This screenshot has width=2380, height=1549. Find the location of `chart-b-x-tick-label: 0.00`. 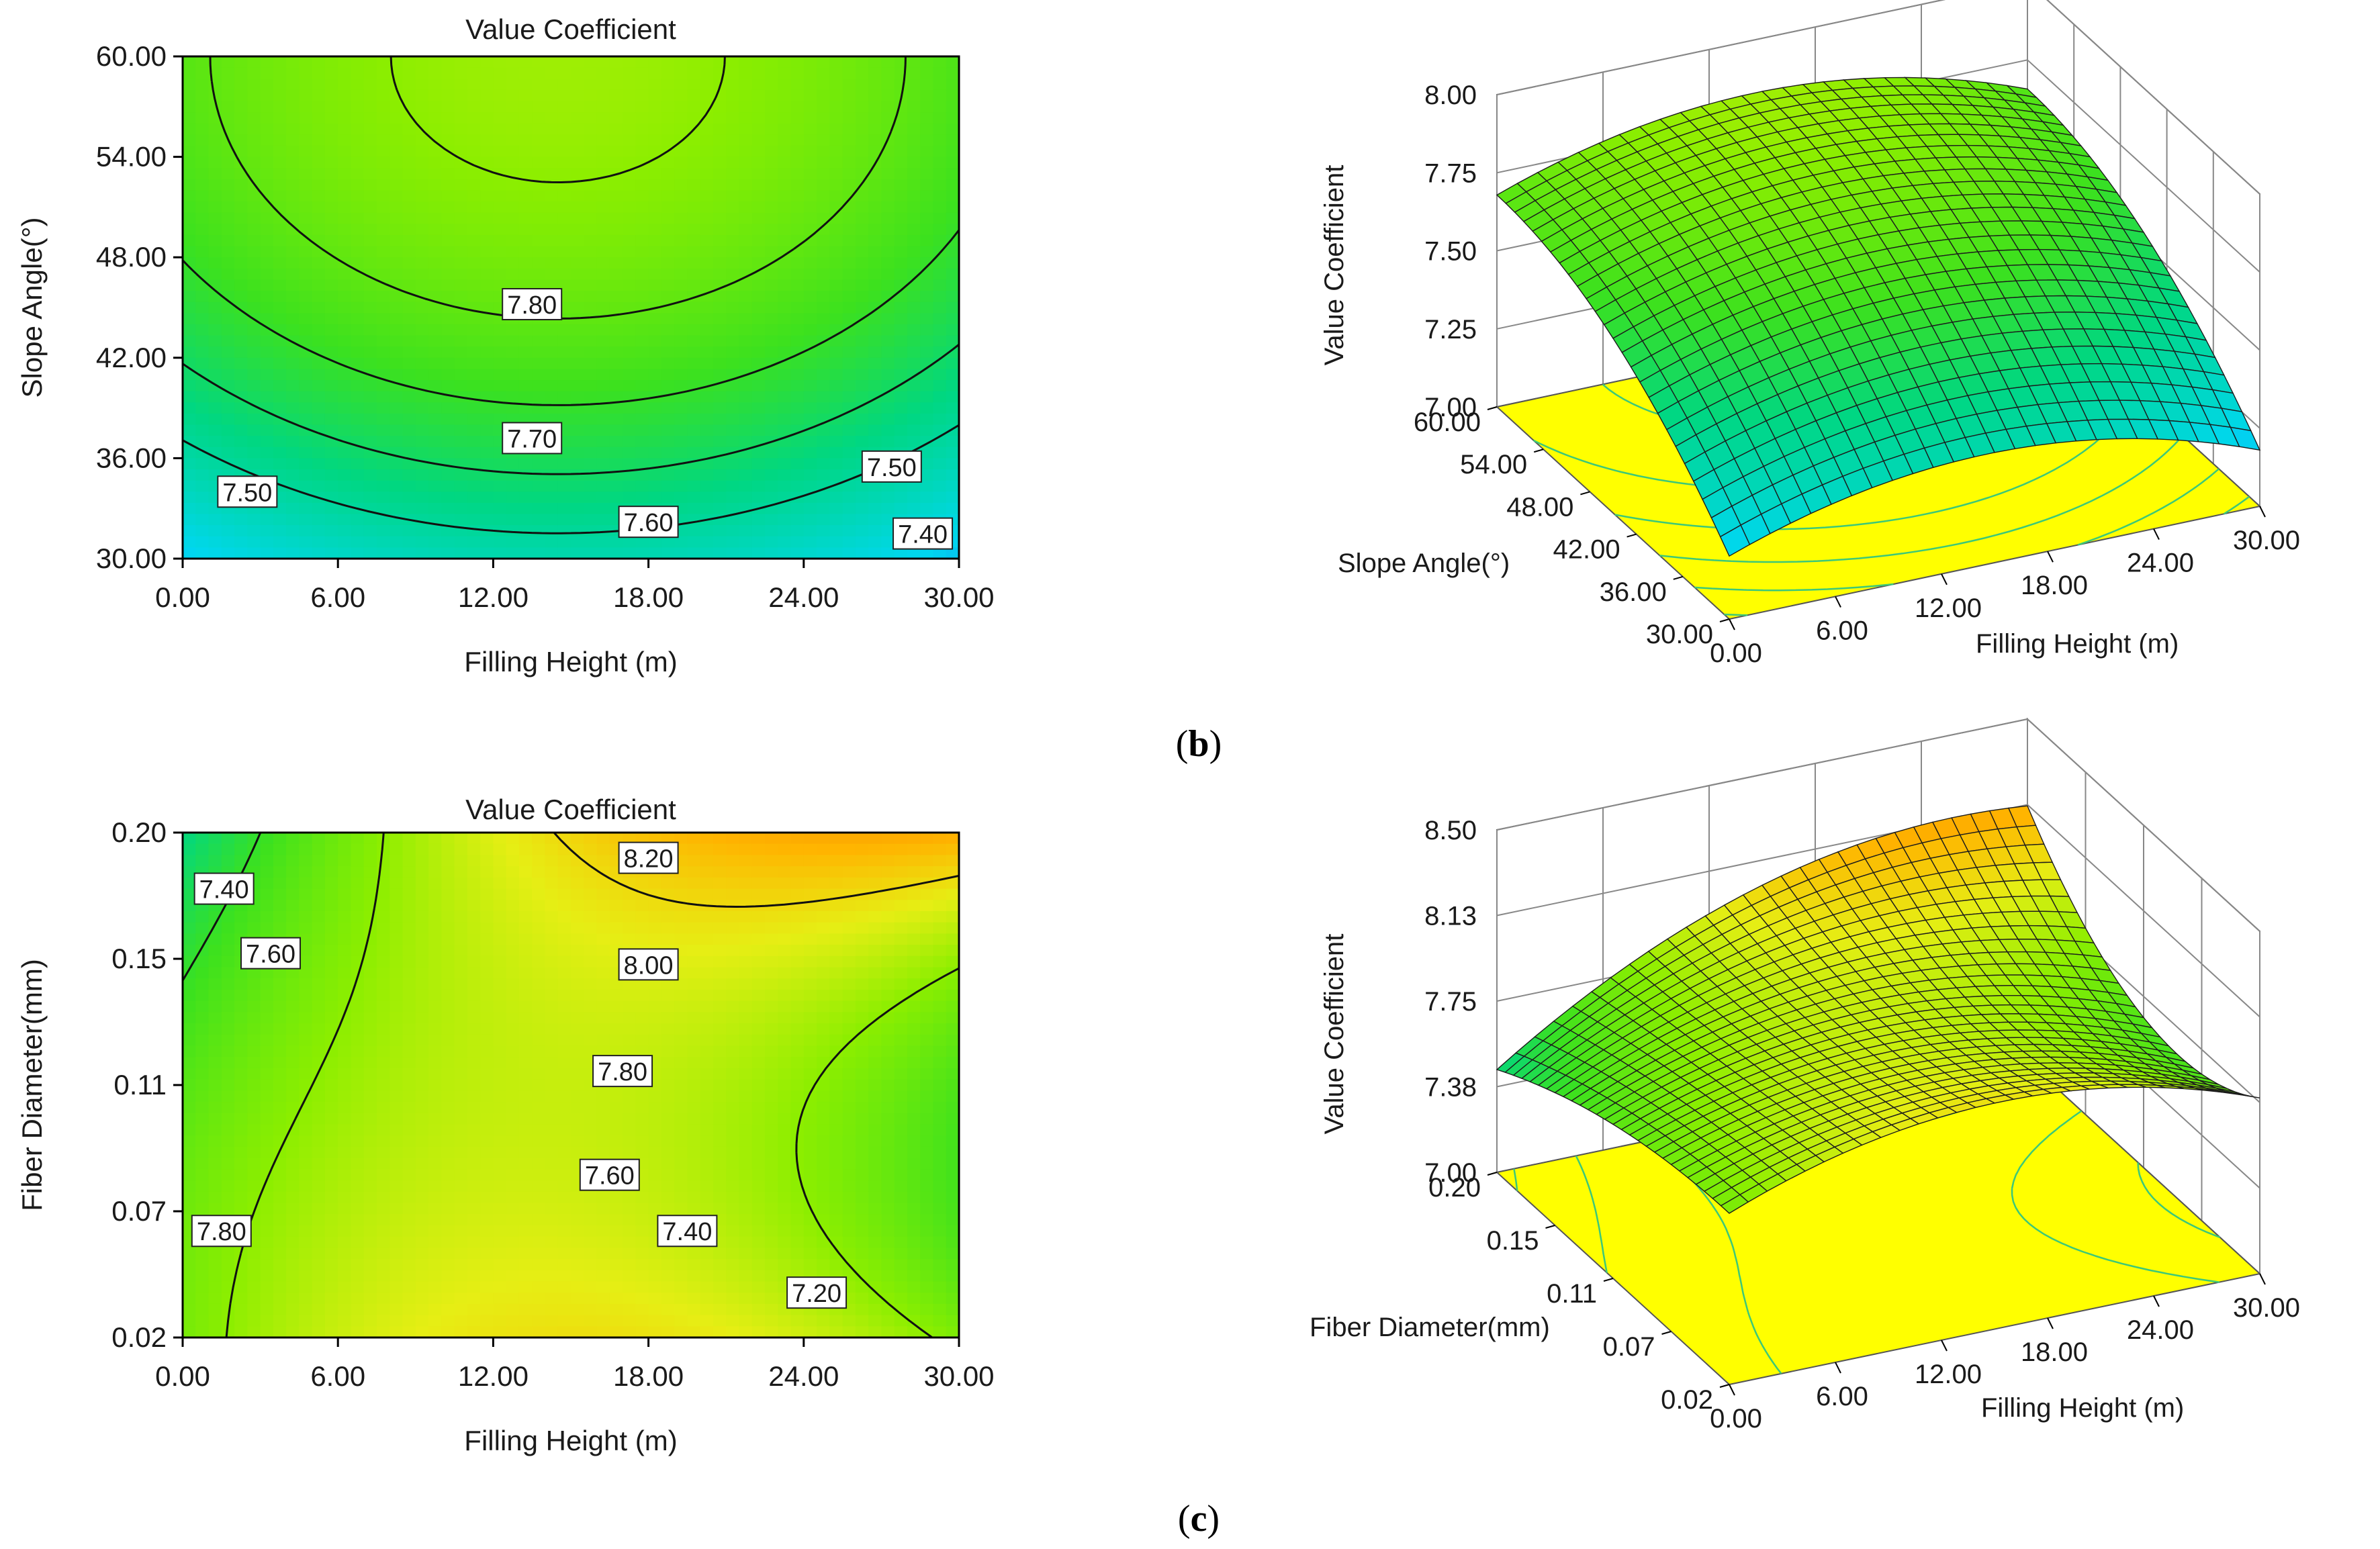

chart-b-x-tick-label: 0.00 is located at coordinates (182, 597).